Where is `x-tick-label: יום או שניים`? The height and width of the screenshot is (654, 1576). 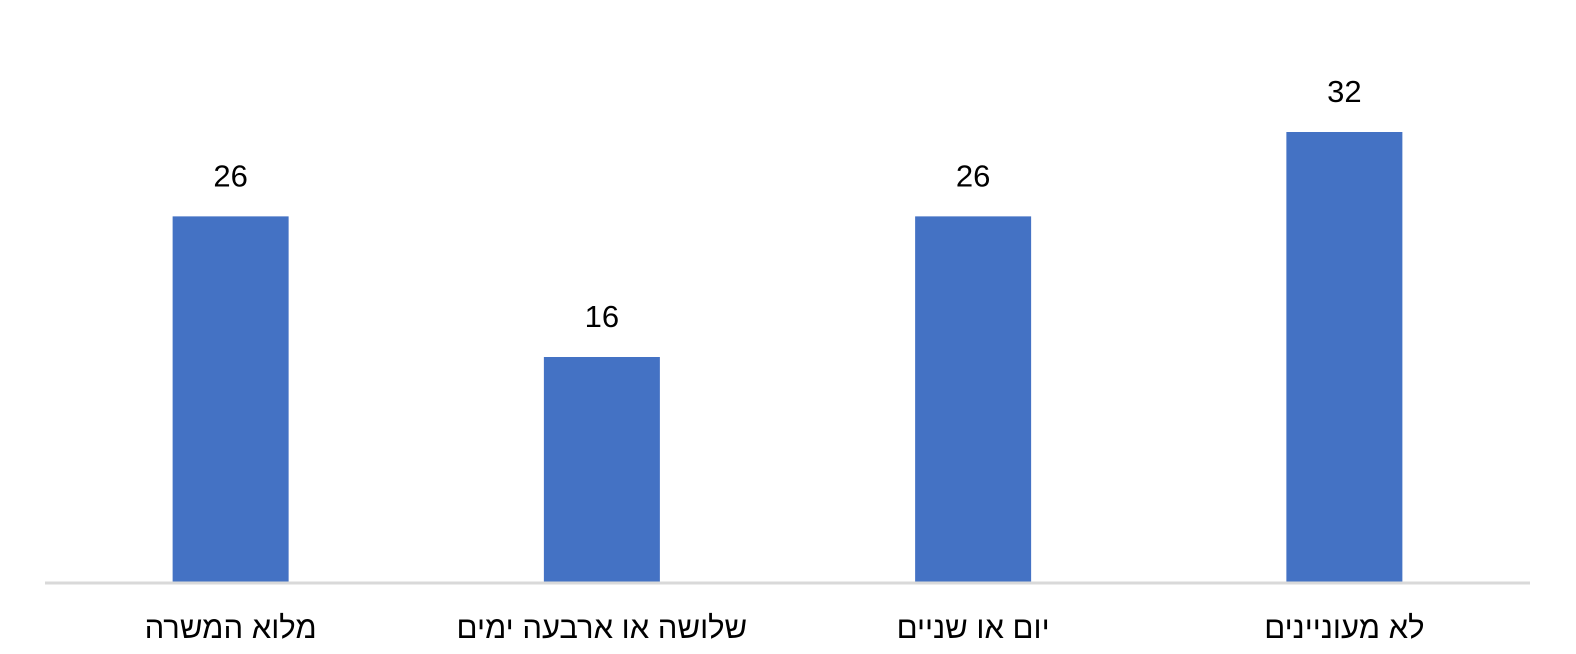 x-tick-label: יום או שניים is located at coordinates (973, 627).